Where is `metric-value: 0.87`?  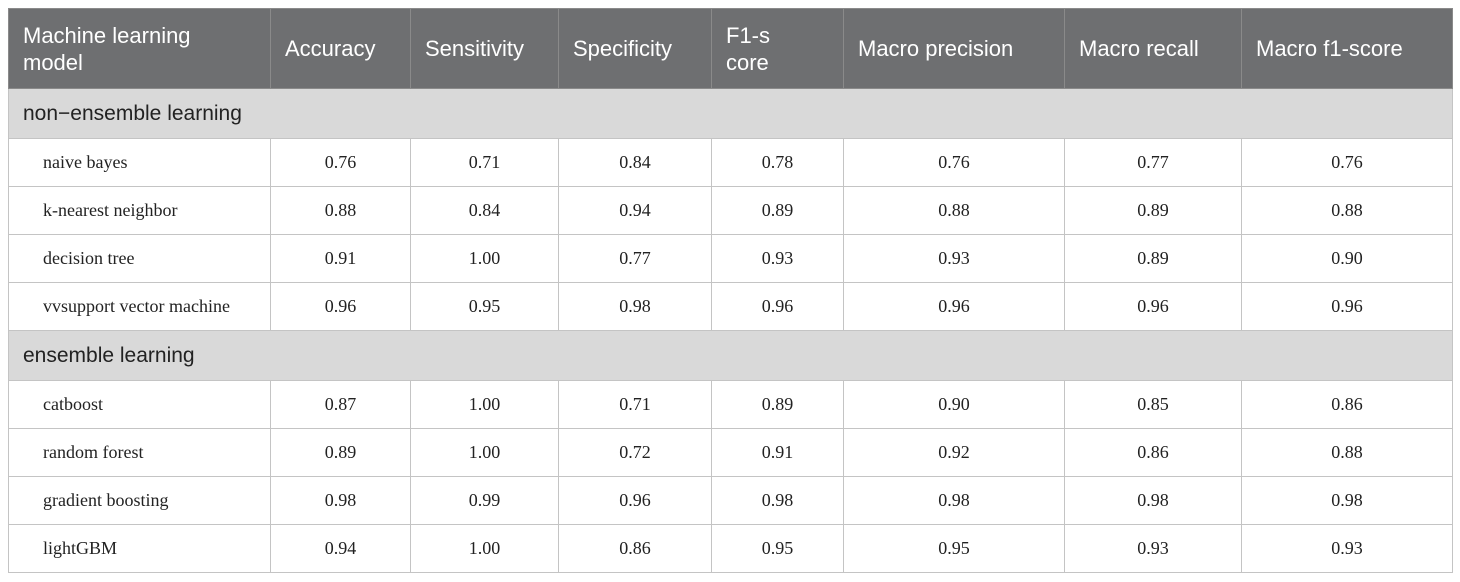 metric-value: 0.87 is located at coordinates (340, 404).